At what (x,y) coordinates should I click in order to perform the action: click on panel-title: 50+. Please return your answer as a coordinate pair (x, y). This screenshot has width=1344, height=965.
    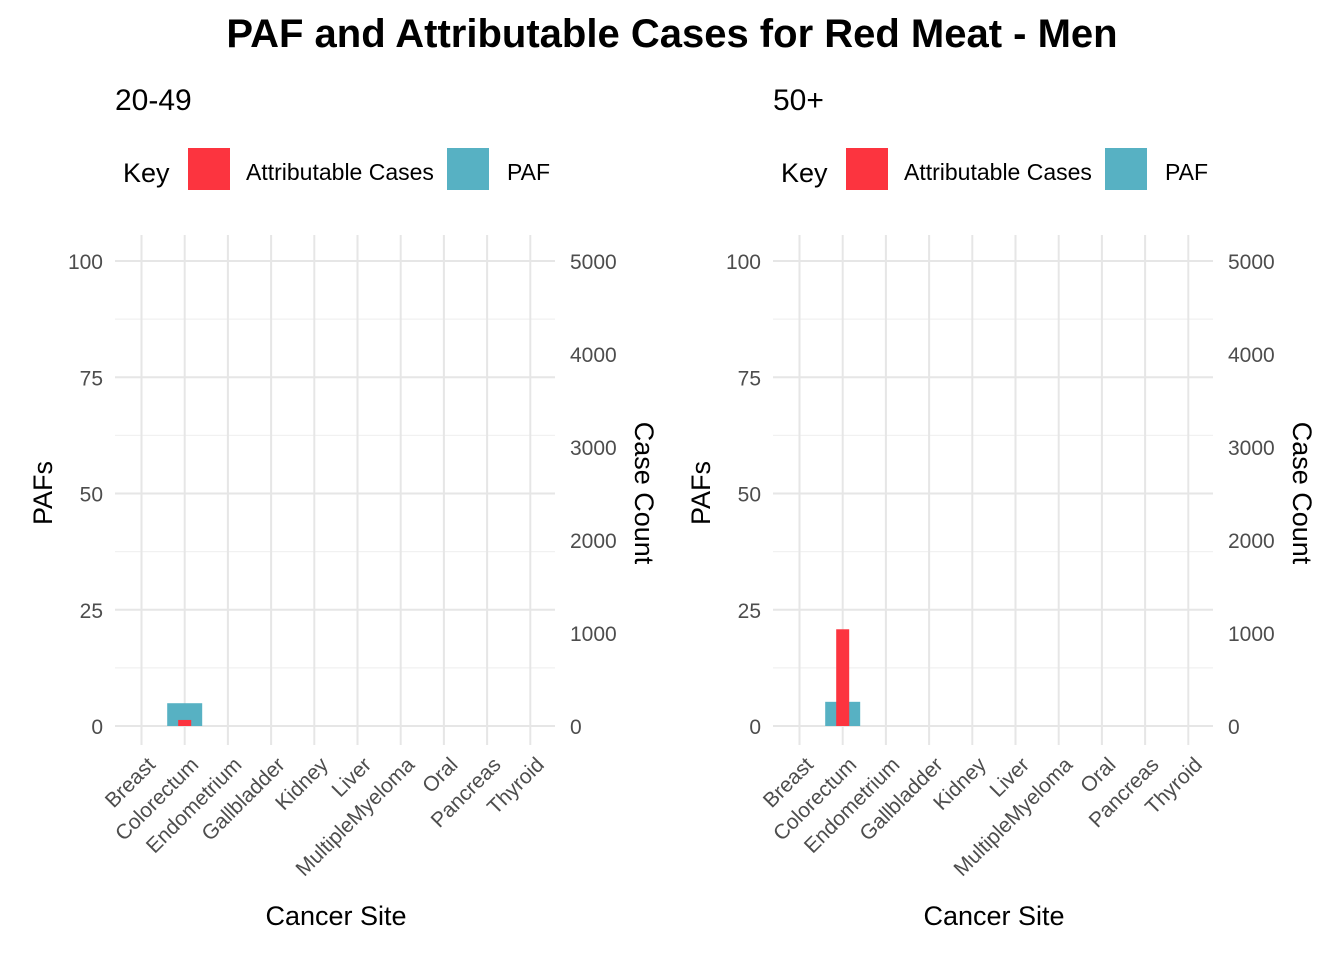
    Looking at the image, I should click on (798, 100).